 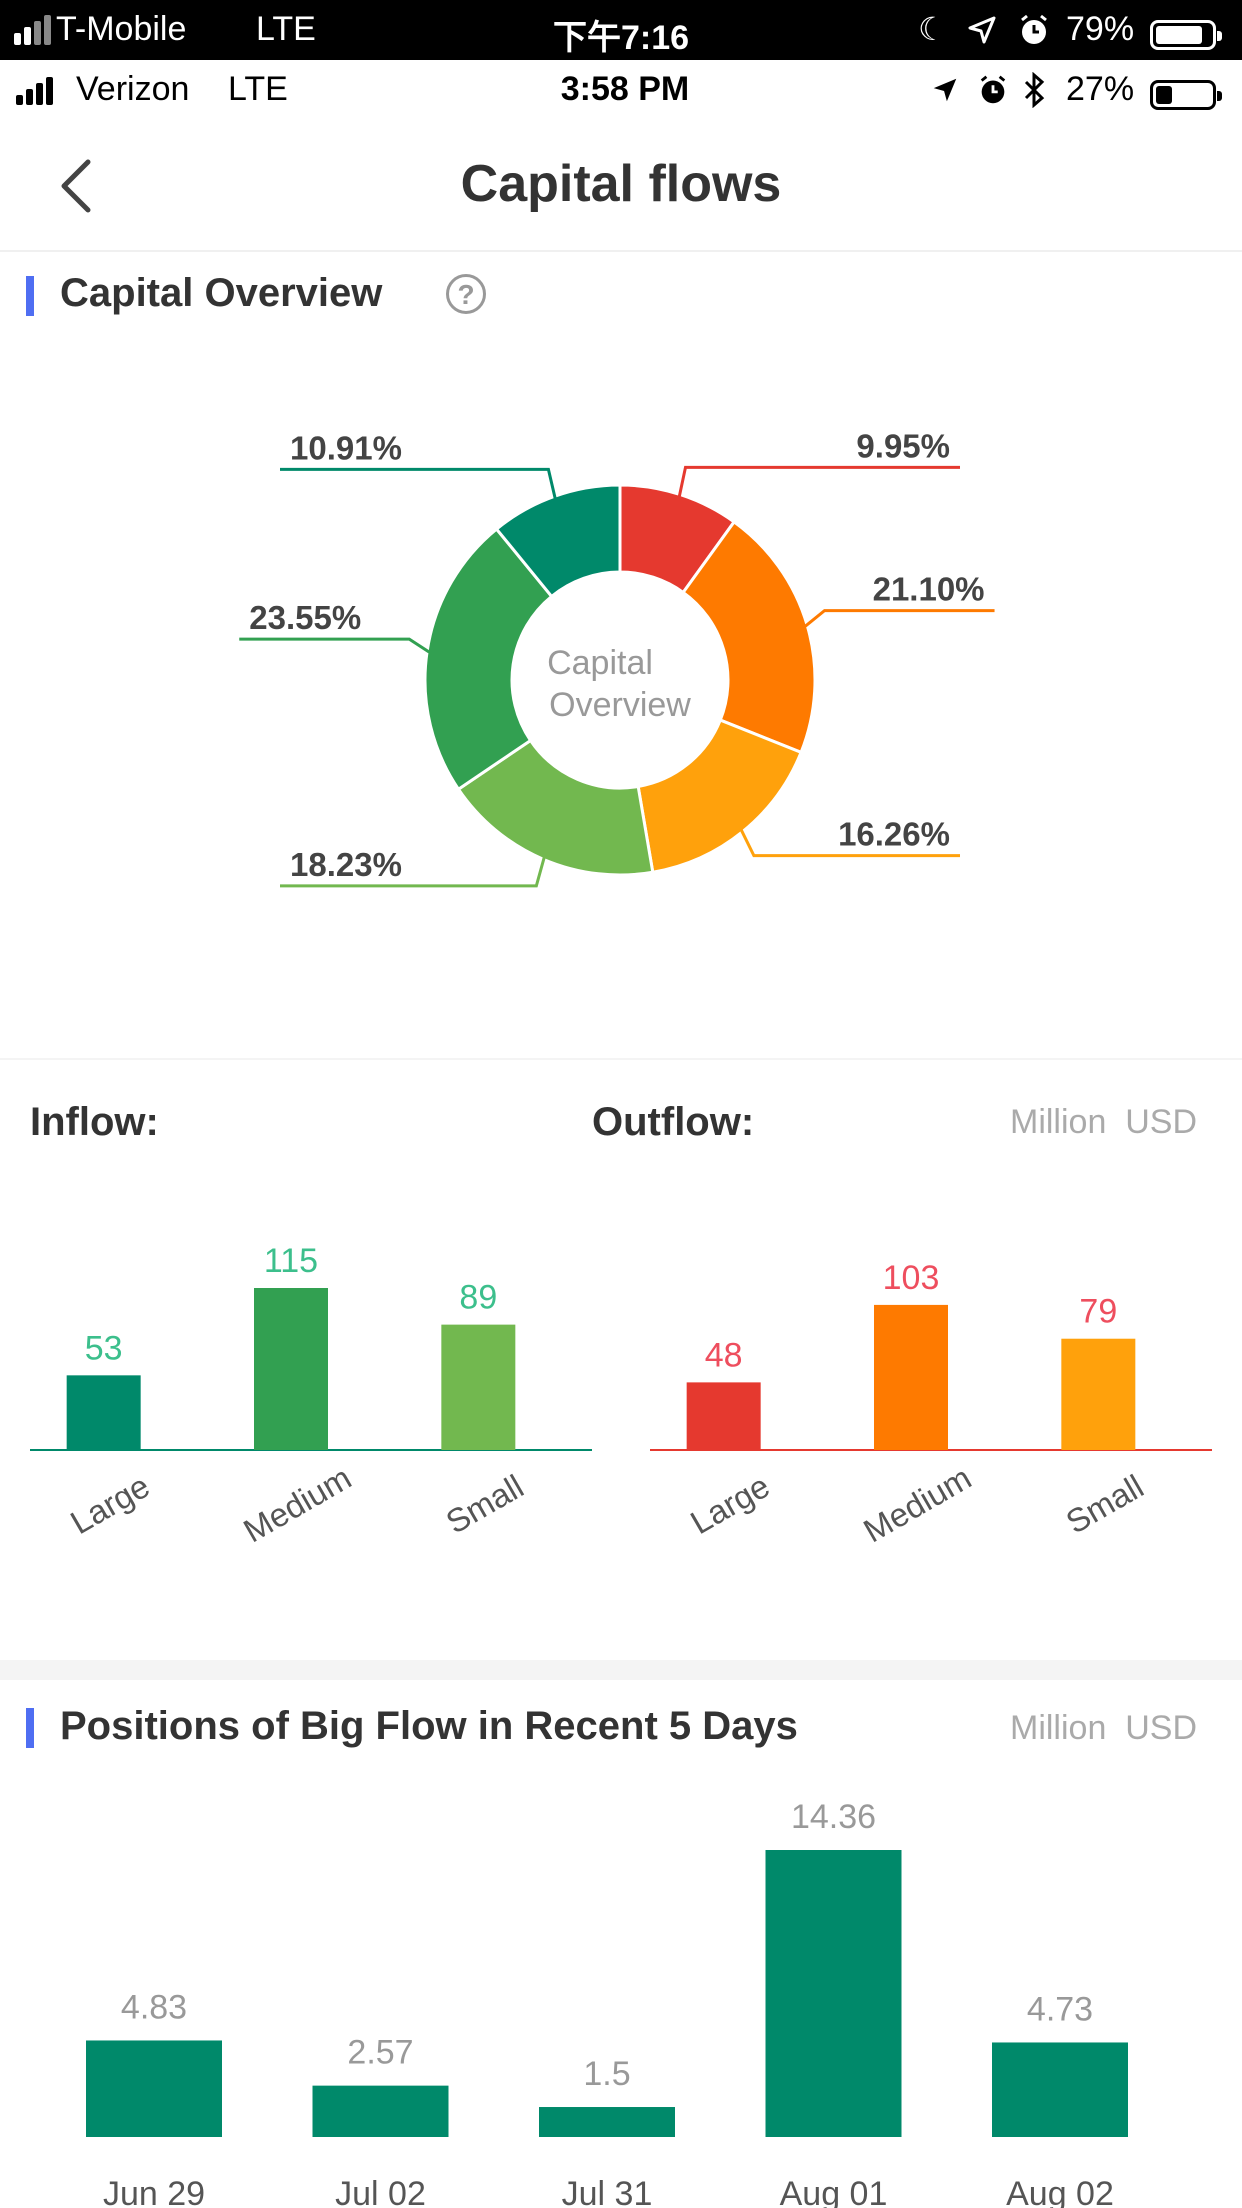 What do you see at coordinates (133, 89) in the screenshot?
I see `inner-carrier: Verizon` at bounding box center [133, 89].